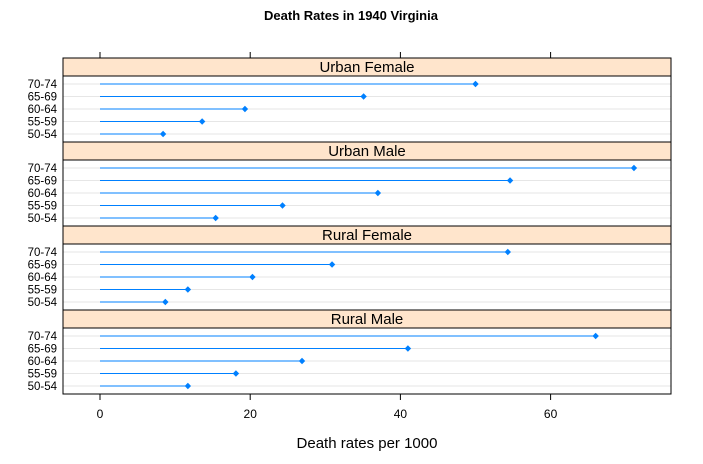 The height and width of the screenshot is (464, 703). Describe the element at coordinates (42, 207) in the screenshot. I see `category-label-urban-male-55-59: 55-59` at that location.